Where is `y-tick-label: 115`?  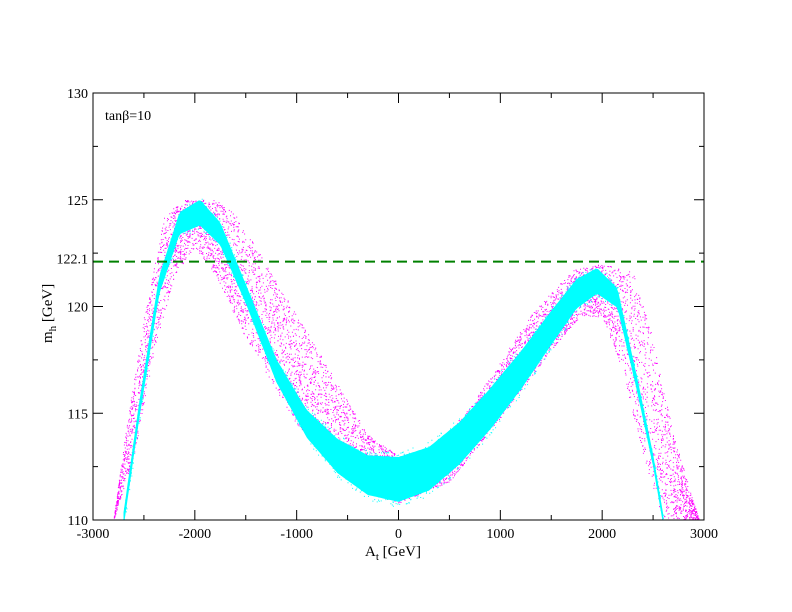
y-tick-label: 115 is located at coordinates (78, 414).